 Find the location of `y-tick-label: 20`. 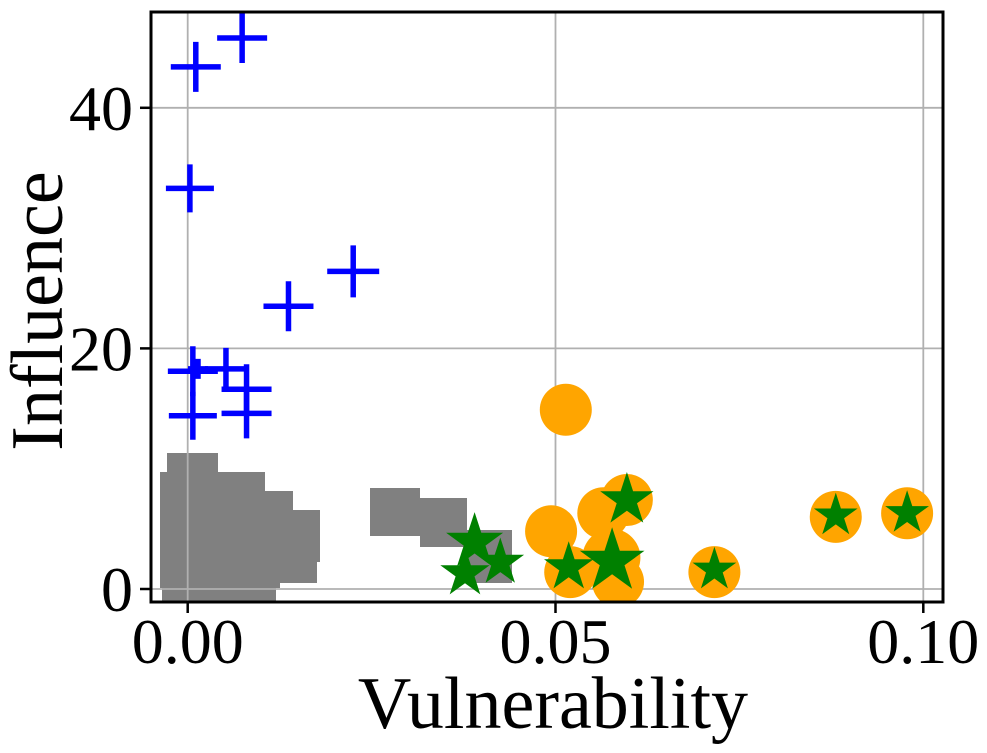

y-tick-label: 20 is located at coordinates (101, 348).